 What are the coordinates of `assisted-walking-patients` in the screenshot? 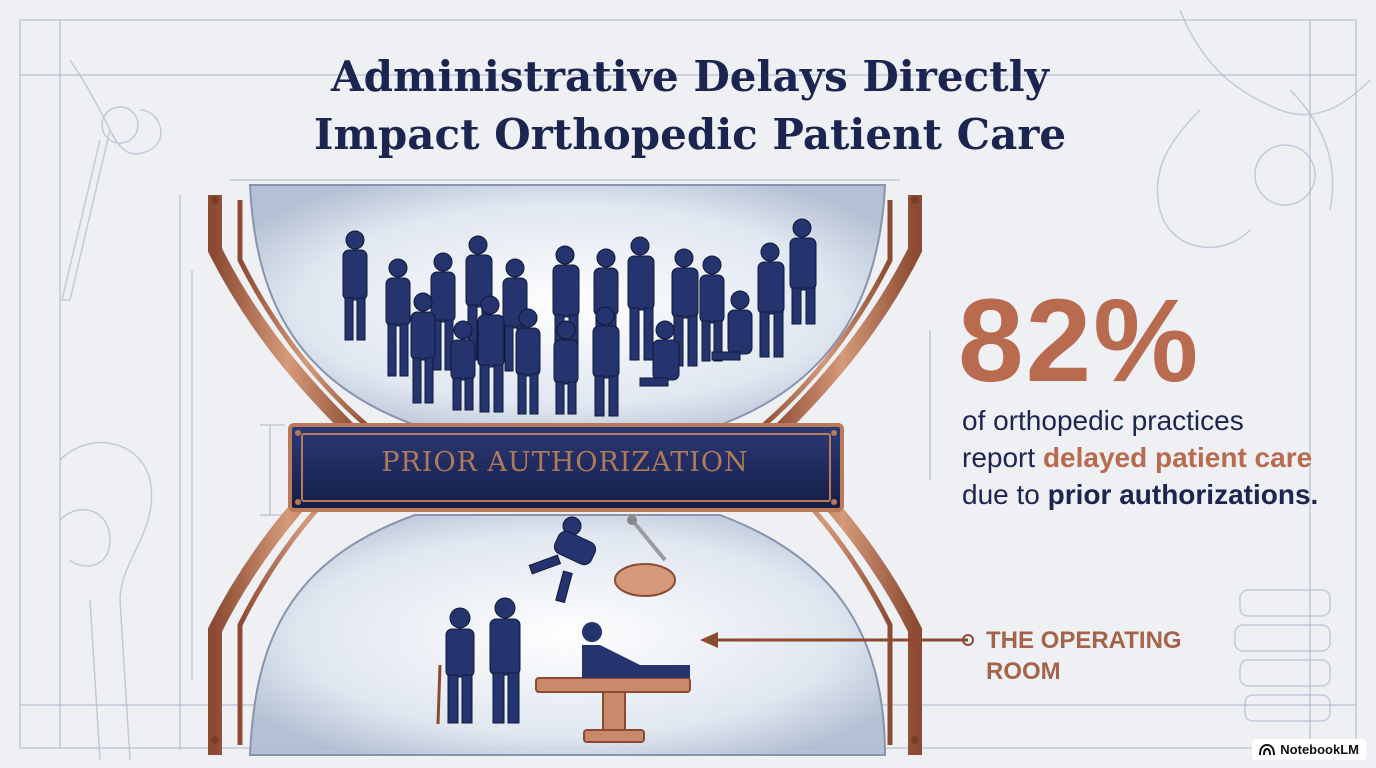 It's located at (478, 661).